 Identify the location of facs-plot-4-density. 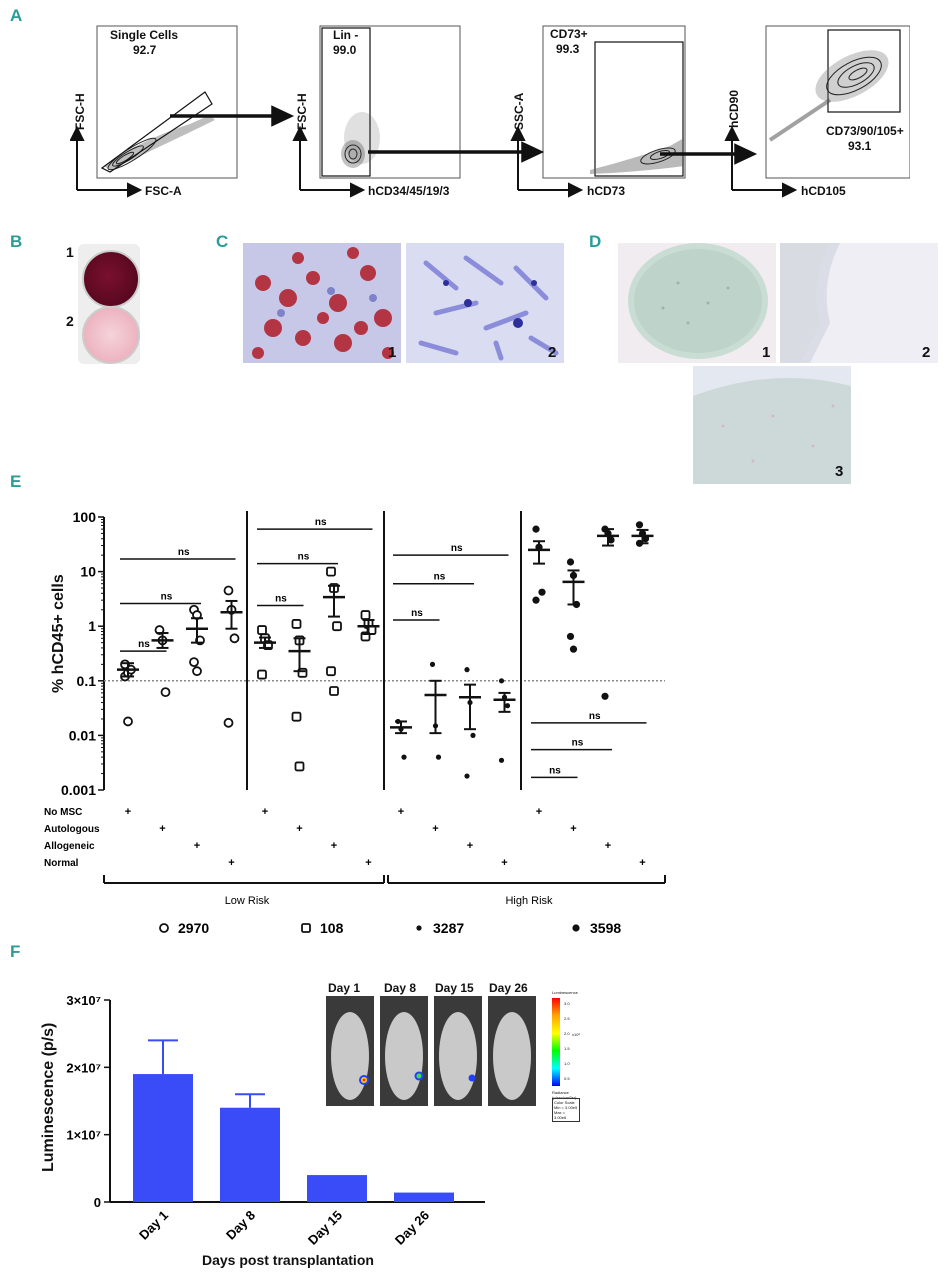
(834, 85).